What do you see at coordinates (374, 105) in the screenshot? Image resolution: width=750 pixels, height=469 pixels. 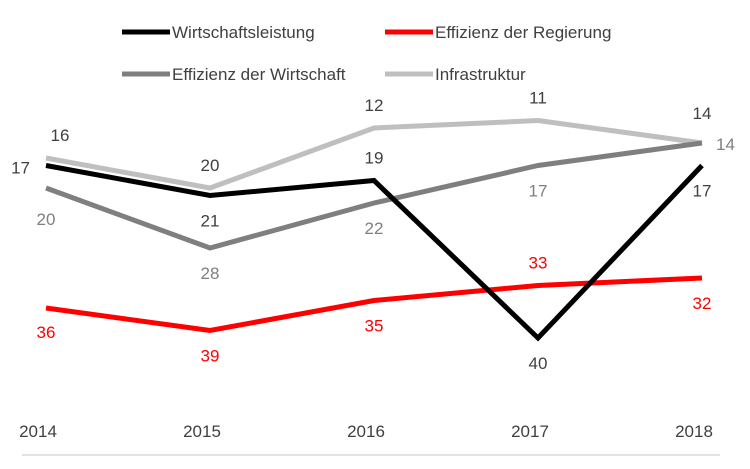 I see `data-label-infrastruktur-2016: 12` at bounding box center [374, 105].